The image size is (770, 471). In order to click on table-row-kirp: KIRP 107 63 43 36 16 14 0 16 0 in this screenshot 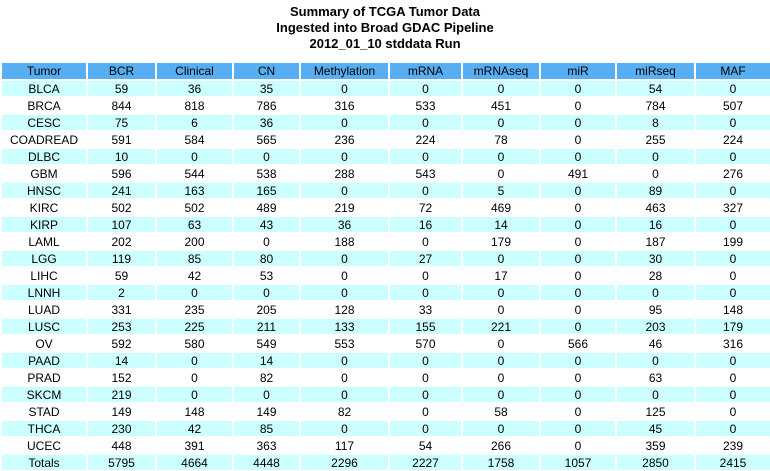, I will do `click(385, 224)`.